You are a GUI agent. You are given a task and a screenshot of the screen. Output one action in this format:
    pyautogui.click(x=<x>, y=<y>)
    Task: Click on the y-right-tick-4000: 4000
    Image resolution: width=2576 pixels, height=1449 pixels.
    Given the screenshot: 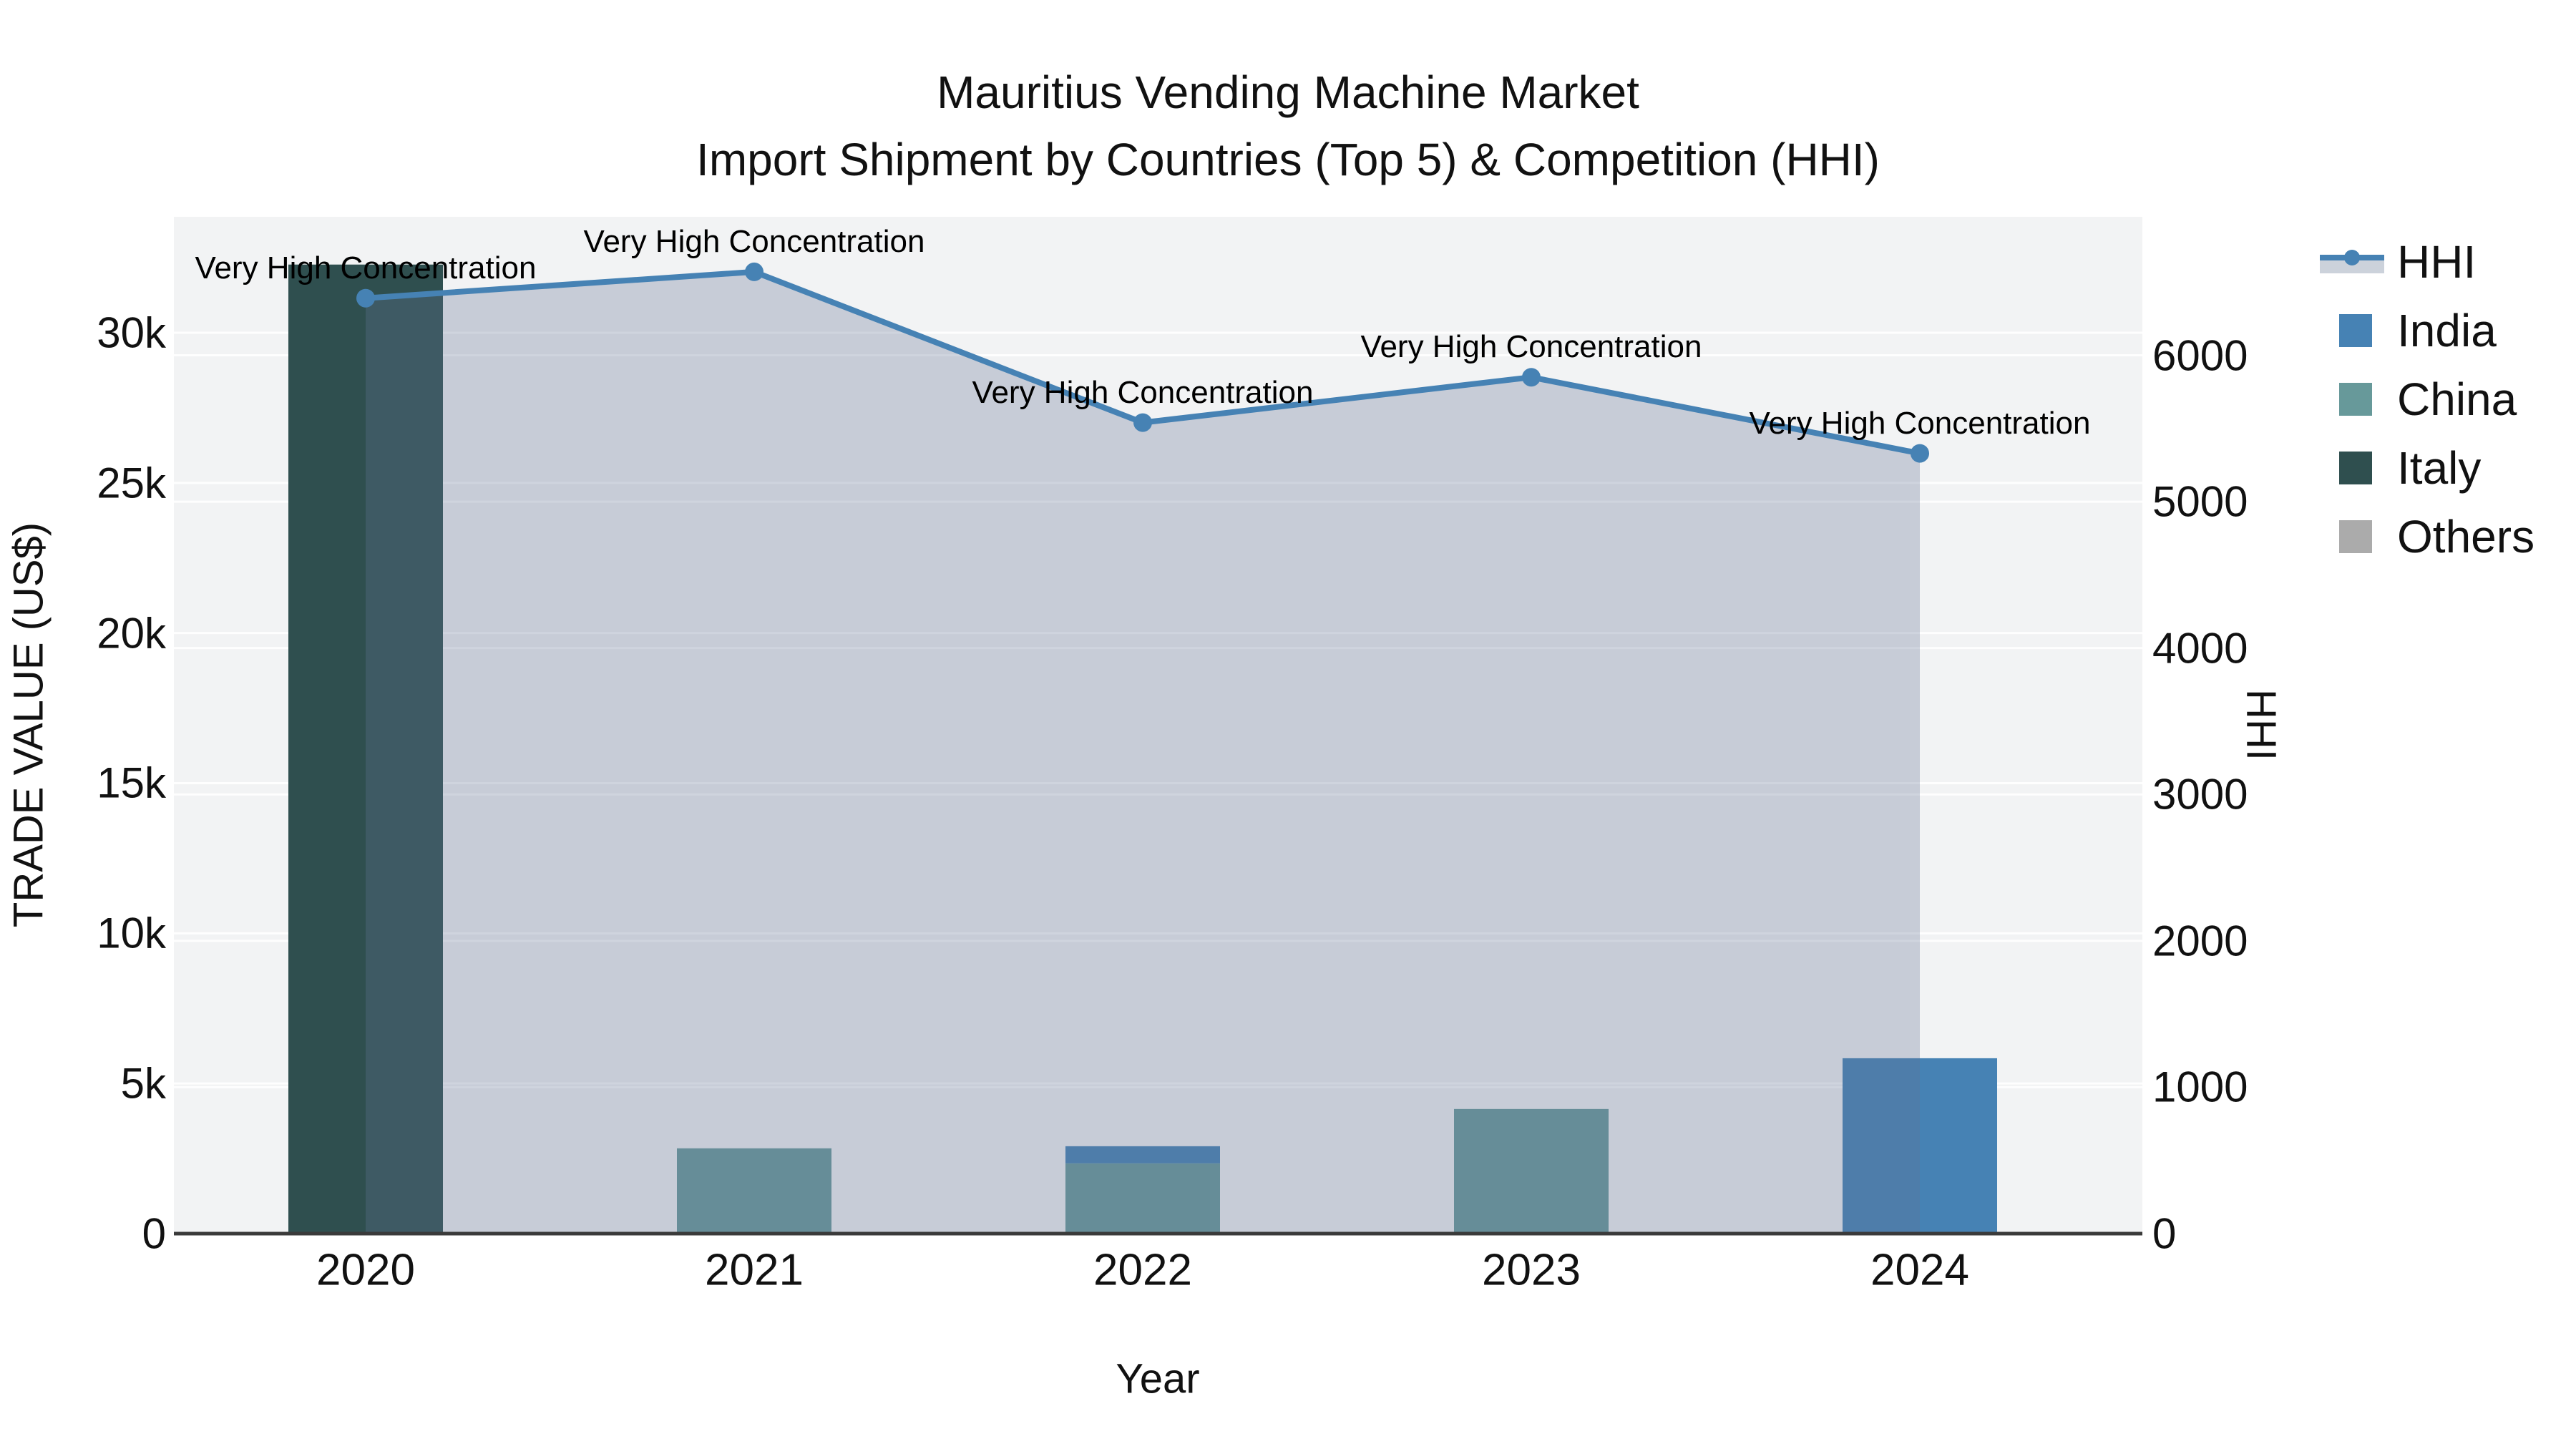 What is the action you would take?
    pyautogui.click(x=2200, y=648)
    